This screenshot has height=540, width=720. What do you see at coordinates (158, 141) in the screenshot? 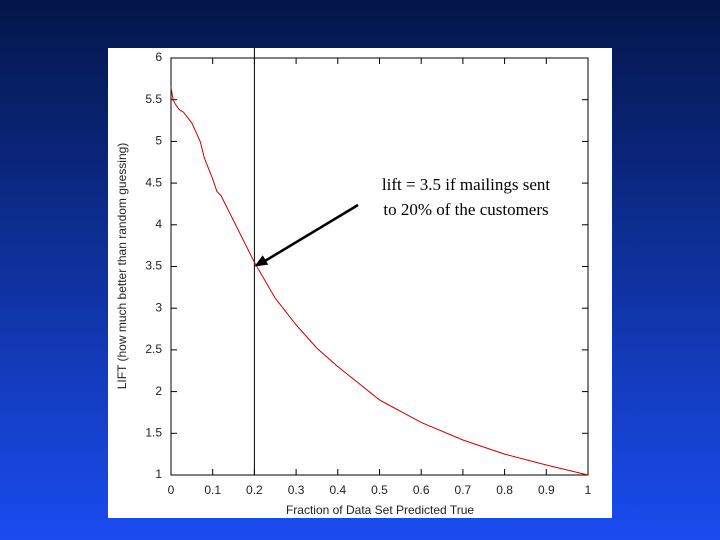
I see `y-tick-label: 5` at bounding box center [158, 141].